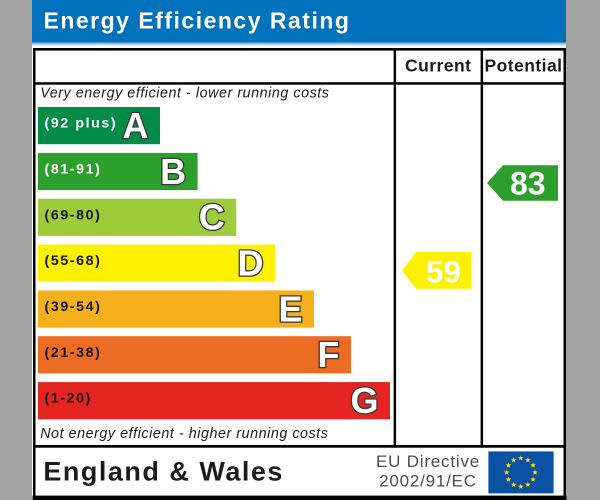 Image resolution: width=600 pixels, height=500 pixels. I want to click on svg-text: (55-68), so click(73, 261).